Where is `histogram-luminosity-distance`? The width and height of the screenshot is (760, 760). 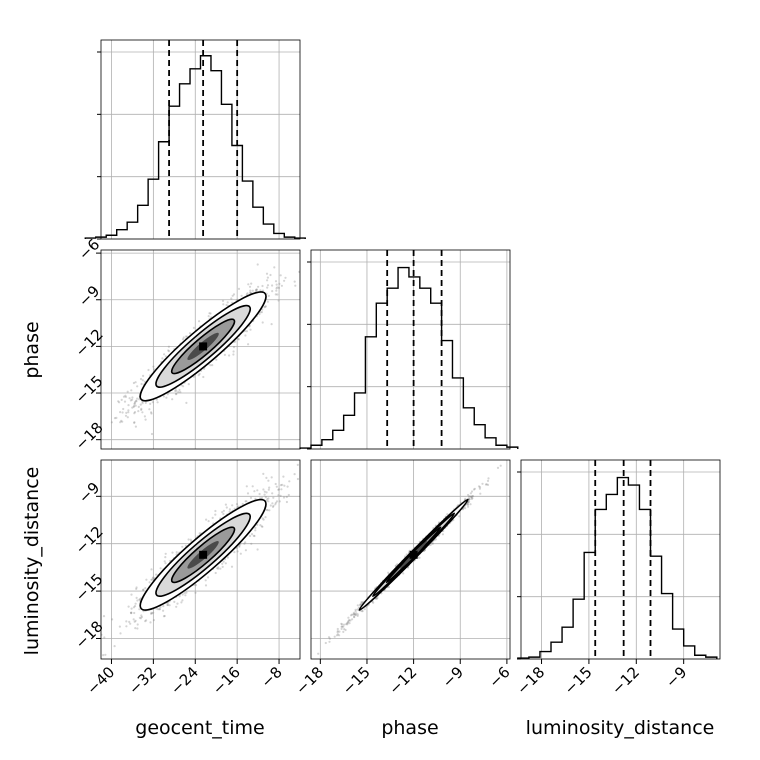
histogram-luminosity-distance is located at coordinates (617, 567).